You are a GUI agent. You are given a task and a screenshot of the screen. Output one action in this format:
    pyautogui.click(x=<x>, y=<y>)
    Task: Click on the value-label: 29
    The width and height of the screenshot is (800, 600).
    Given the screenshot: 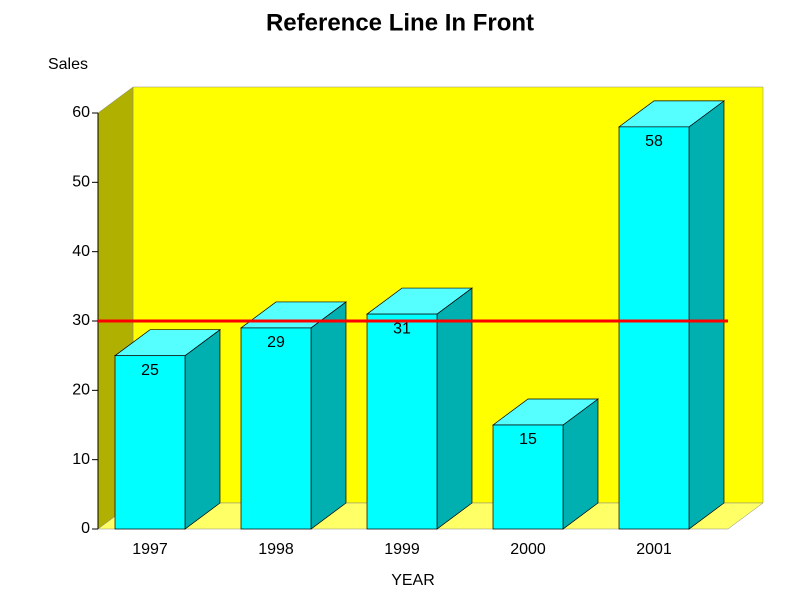 What is the action you would take?
    pyautogui.click(x=276, y=342)
    